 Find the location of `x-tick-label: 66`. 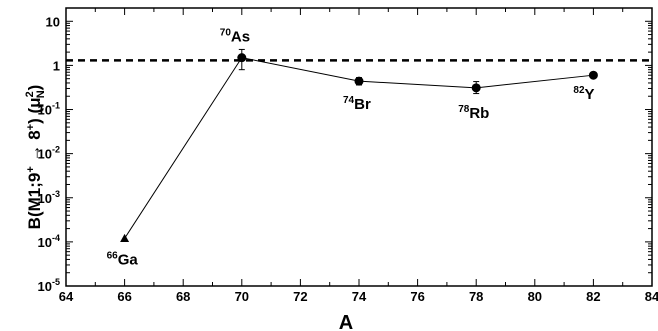

x-tick-label: 66 is located at coordinates (124, 296).